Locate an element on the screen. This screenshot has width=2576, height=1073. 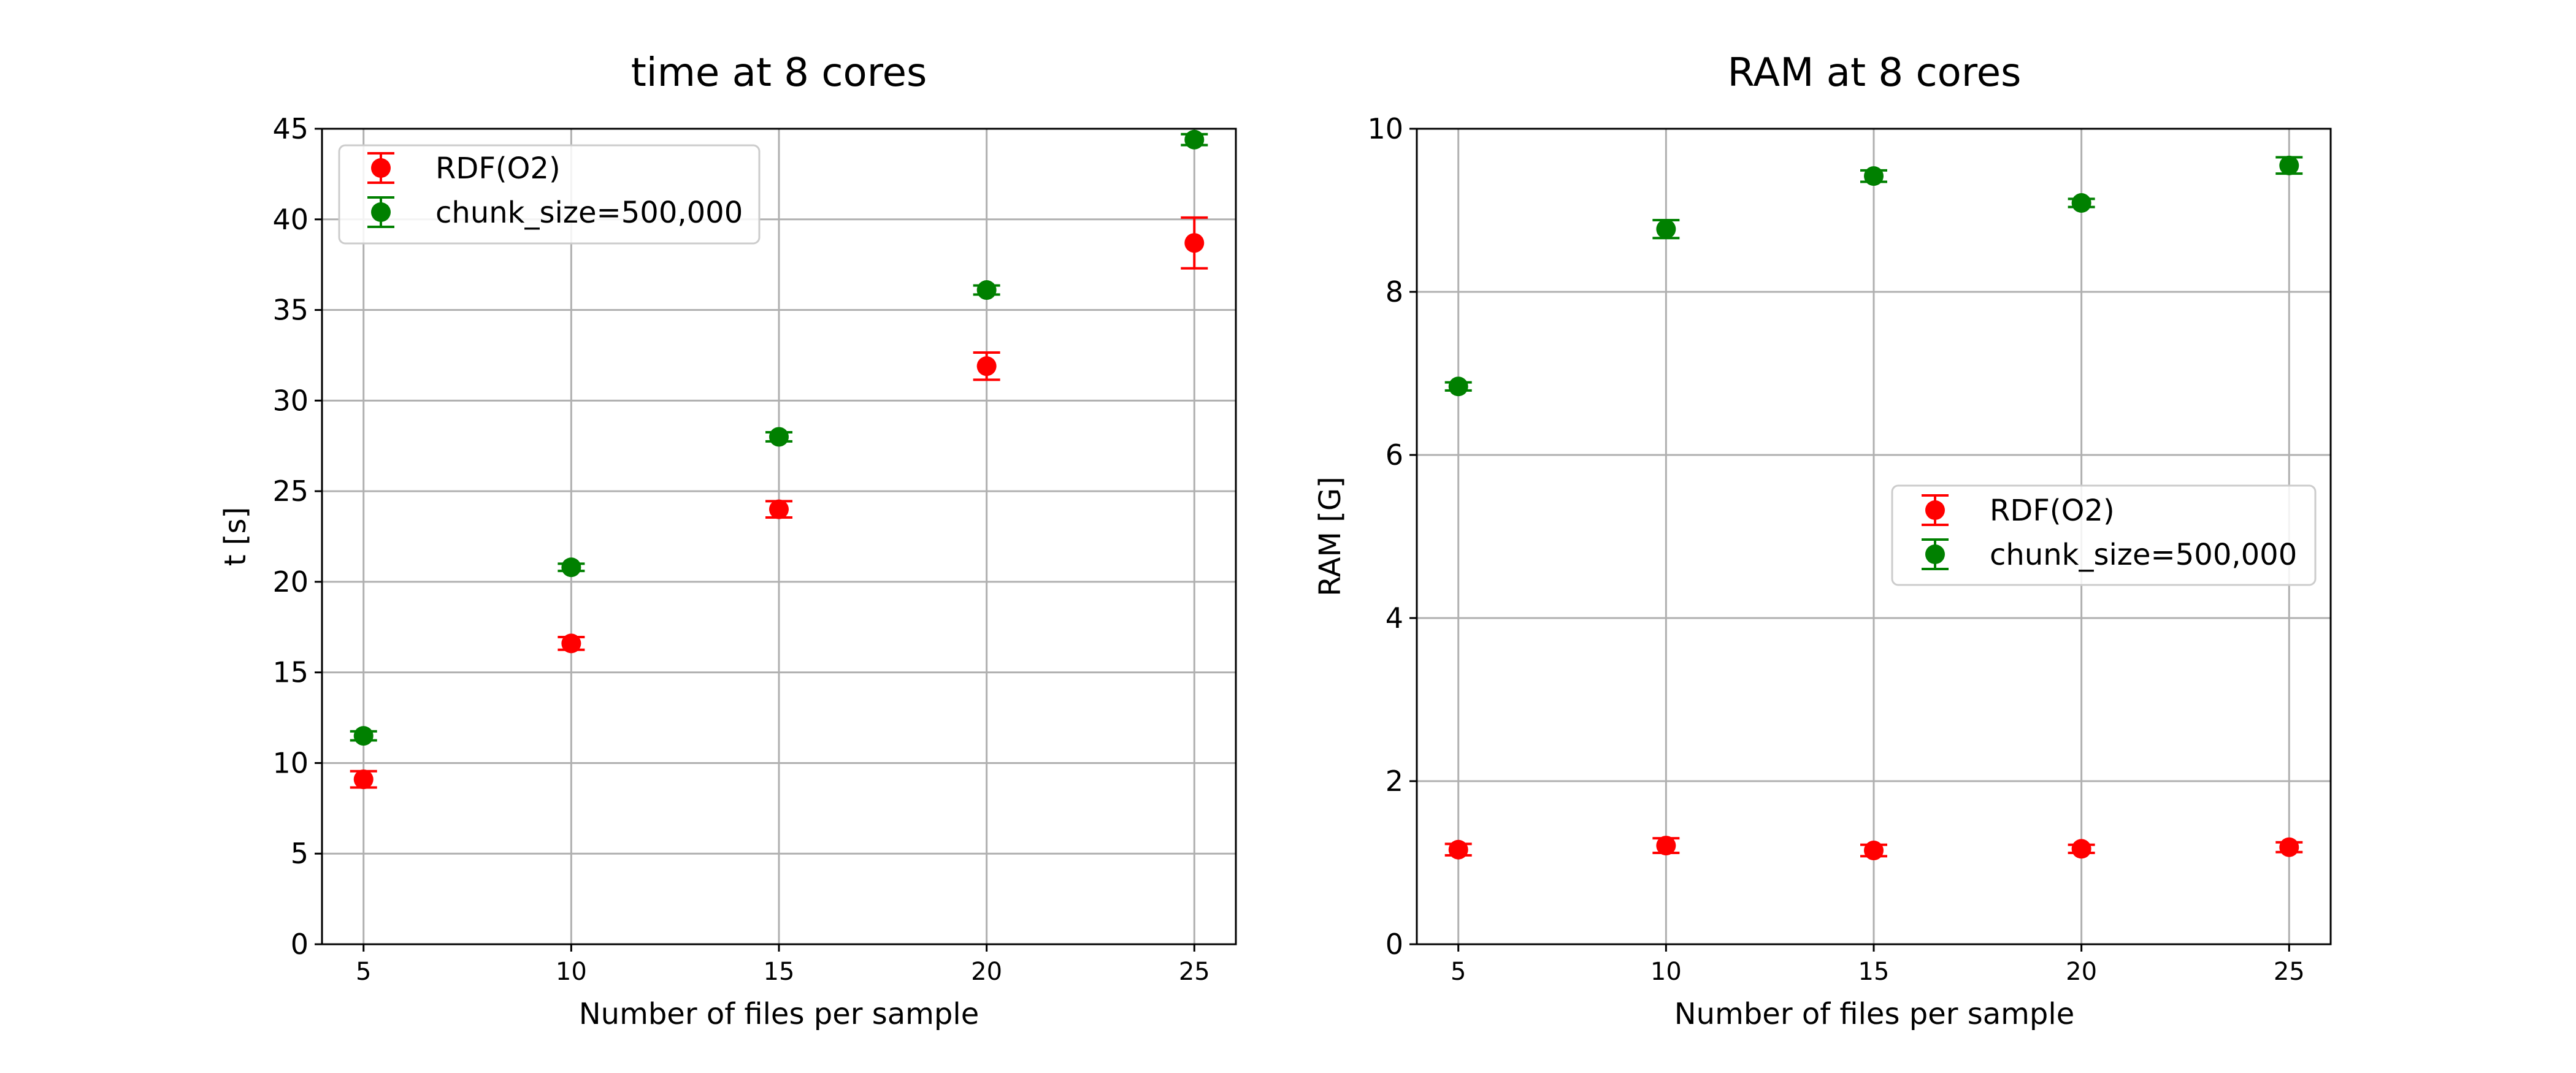
time-chart-legend-label-chunk: chunk_size=500,000 is located at coordinates (589, 213).